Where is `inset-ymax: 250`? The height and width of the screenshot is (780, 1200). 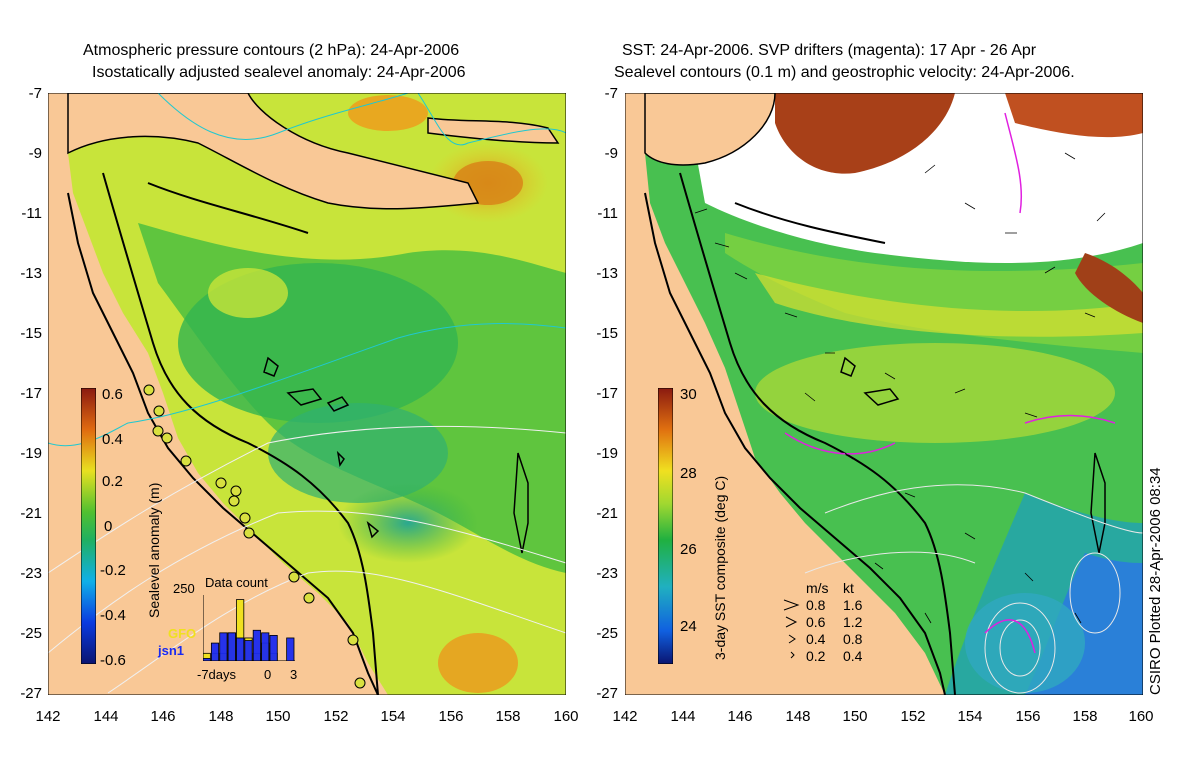 inset-ymax: 250 is located at coordinates (184, 588).